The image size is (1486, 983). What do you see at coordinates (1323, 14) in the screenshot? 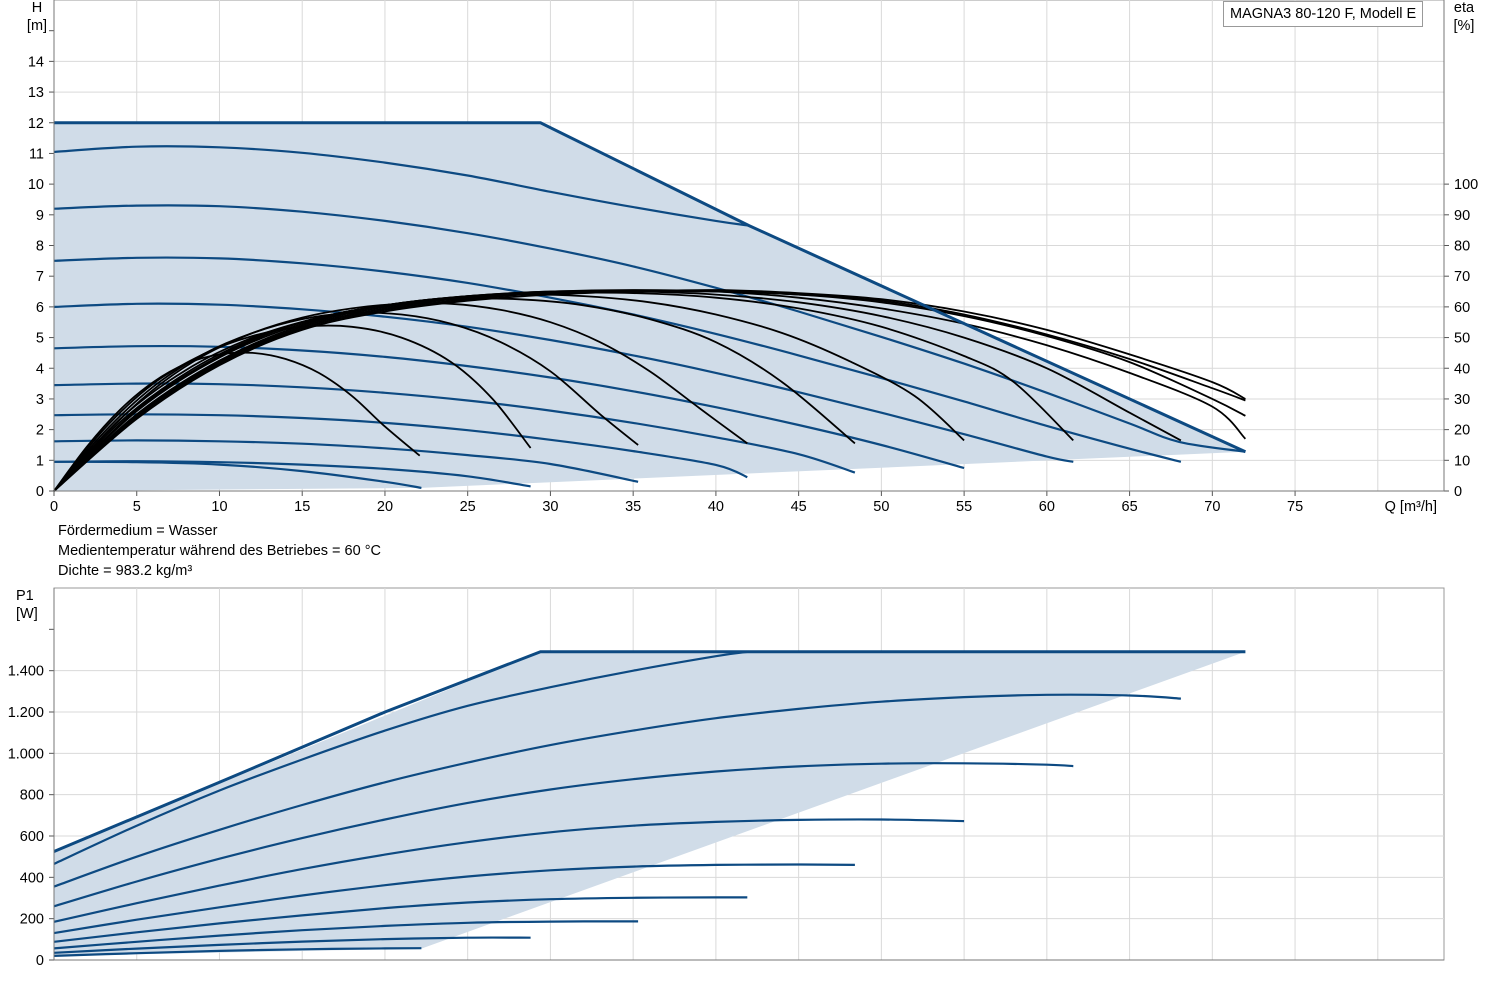
I see `chart-title-legend: MAGNA3 80-120 F, Modell E` at bounding box center [1323, 14].